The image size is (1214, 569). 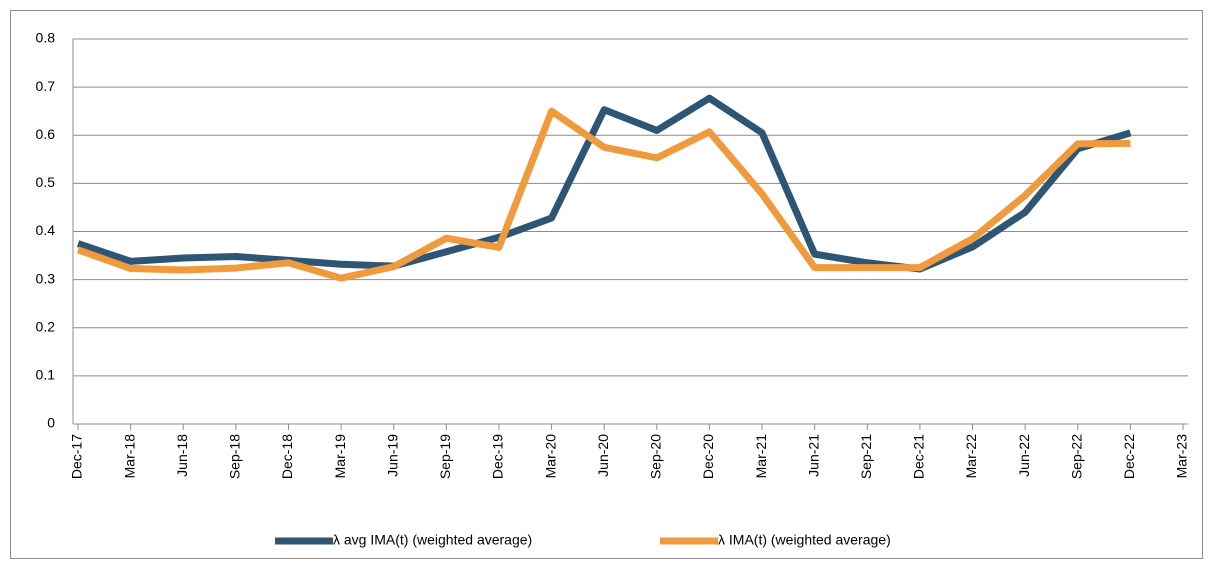 What do you see at coordinates (235, 456) in the screenshot?
I see `x-tick-label: Sep-18` at bounding box center [235, 456].